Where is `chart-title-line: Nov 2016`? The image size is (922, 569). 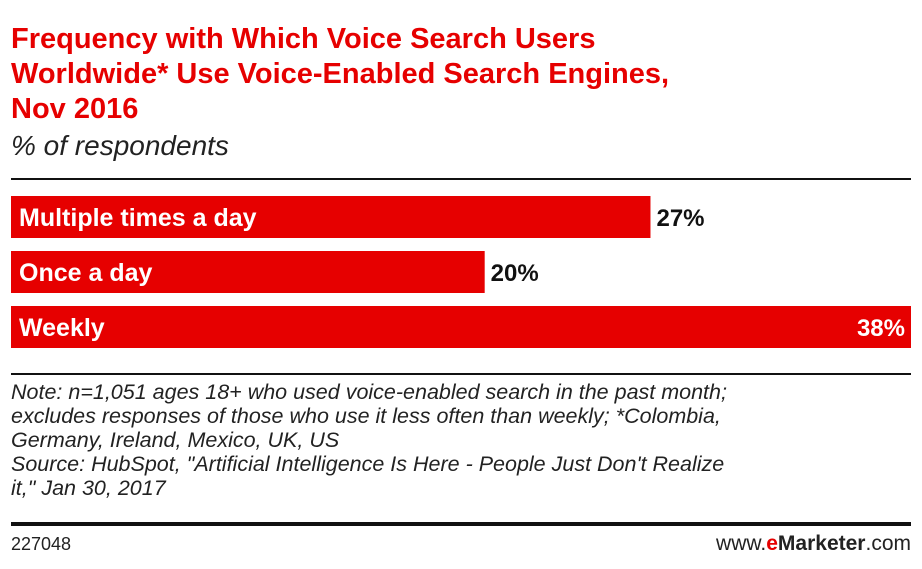 chart-title-line: Nov 2016 is located at coordinates (75, 109).